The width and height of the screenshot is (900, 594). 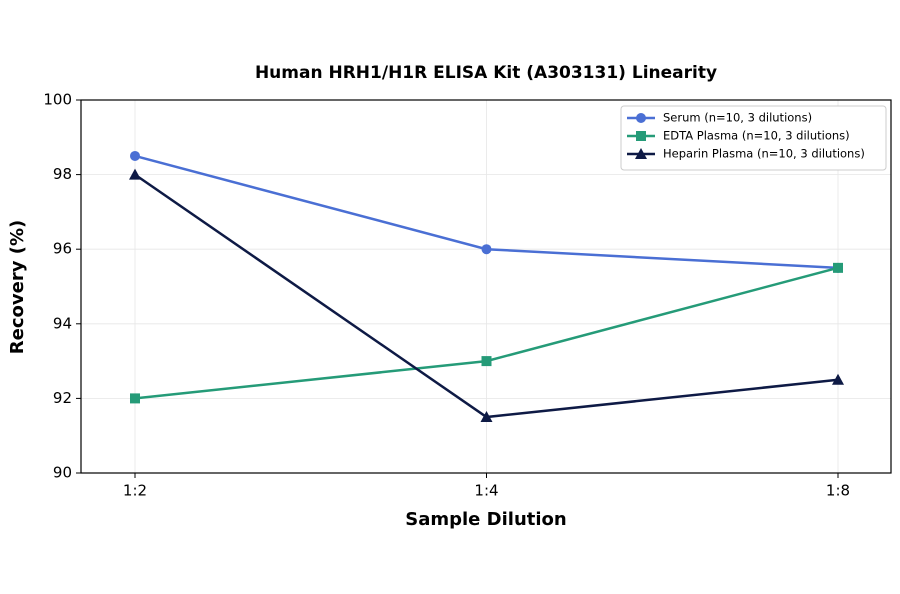 I want to click on x-tick-label: 1:4, so click(x=486, y=491).